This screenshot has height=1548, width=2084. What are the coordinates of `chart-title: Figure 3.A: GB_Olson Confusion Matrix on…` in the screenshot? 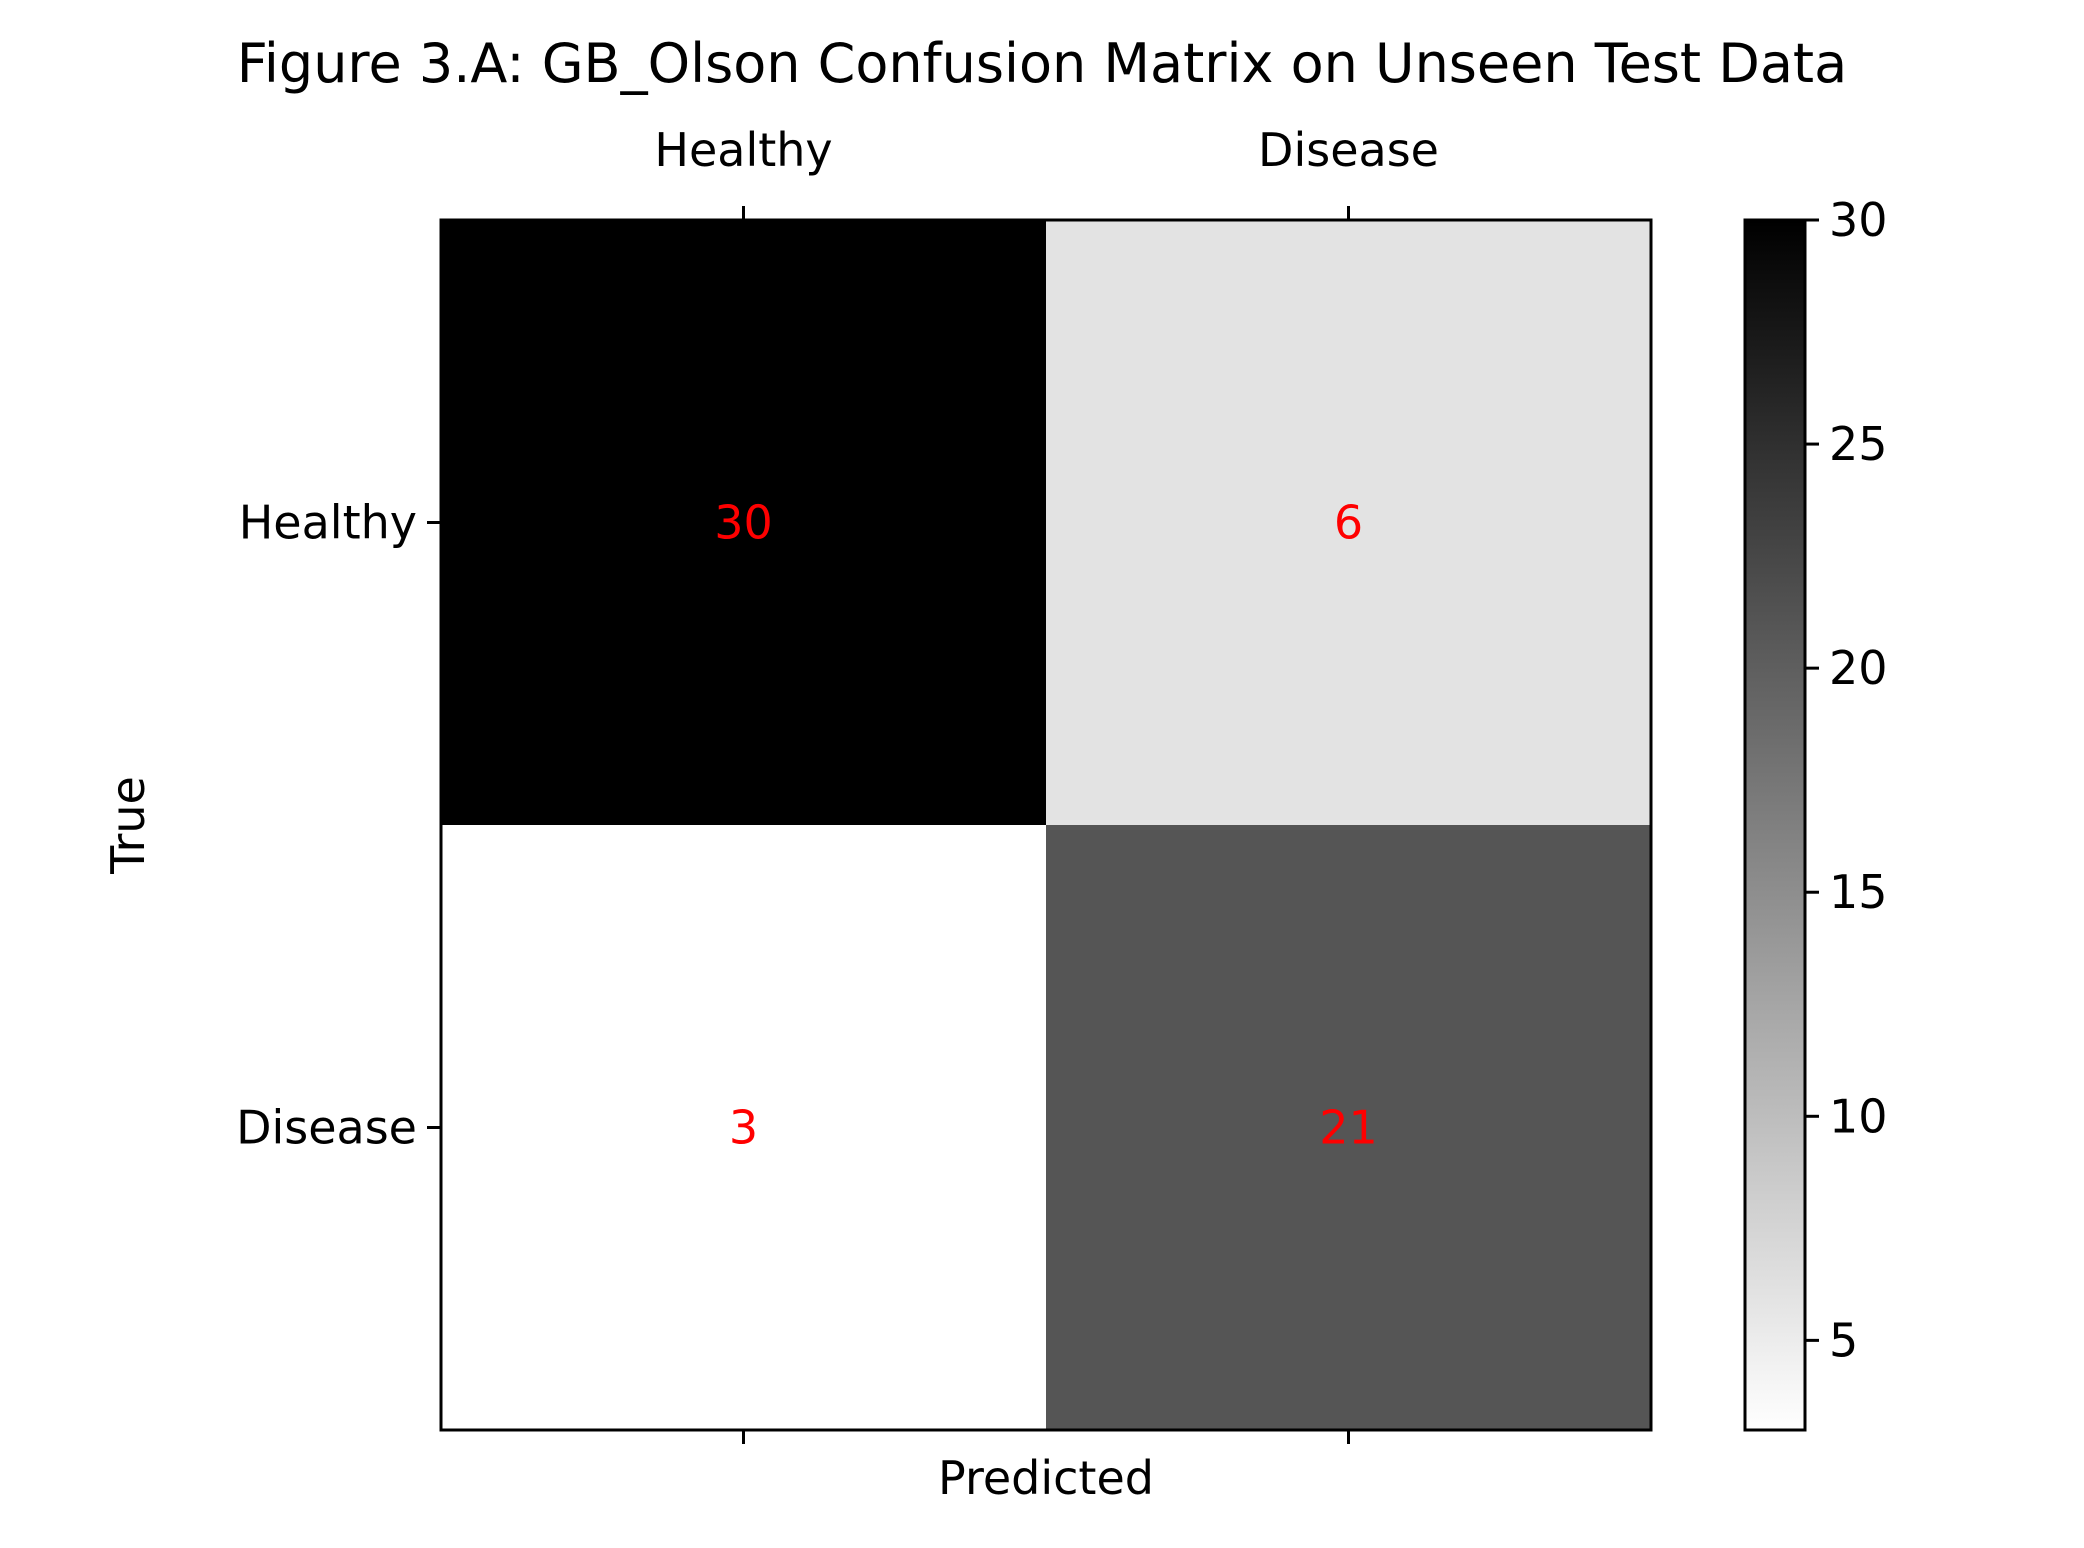 It's located at (1042, 63).